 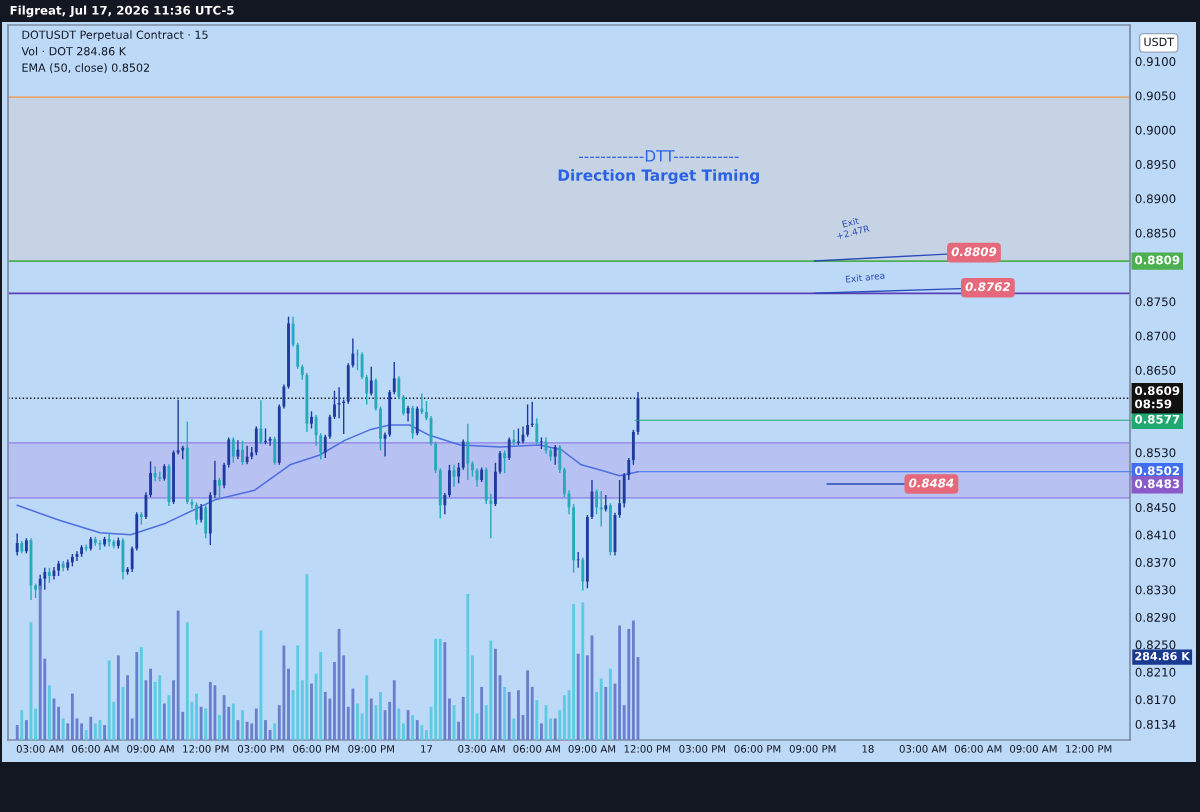 What do you see at coordinates (40, 749) in the screenshot?
I see `x-tick-label: 03:00 AM` at bounding box center [40, 749].